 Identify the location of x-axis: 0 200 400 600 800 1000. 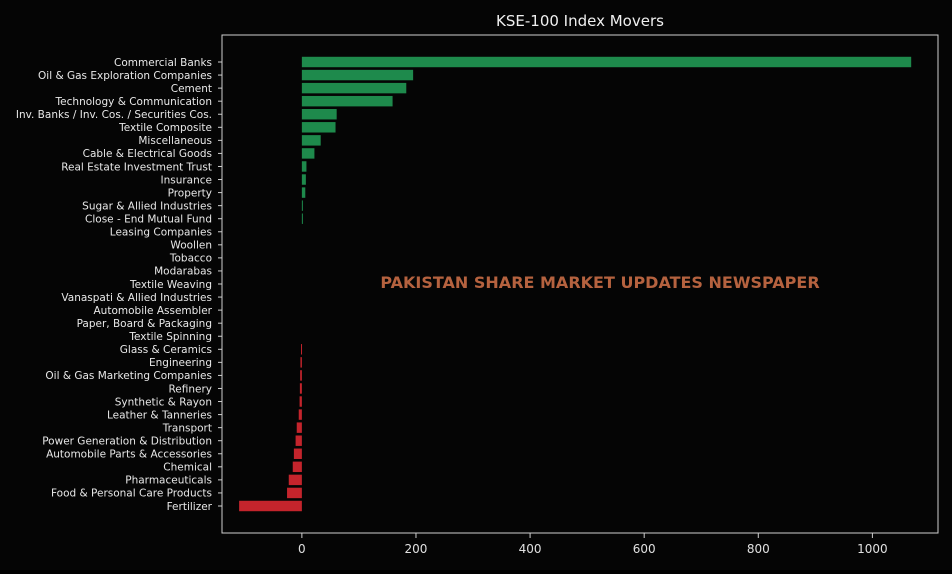
(593, 544).